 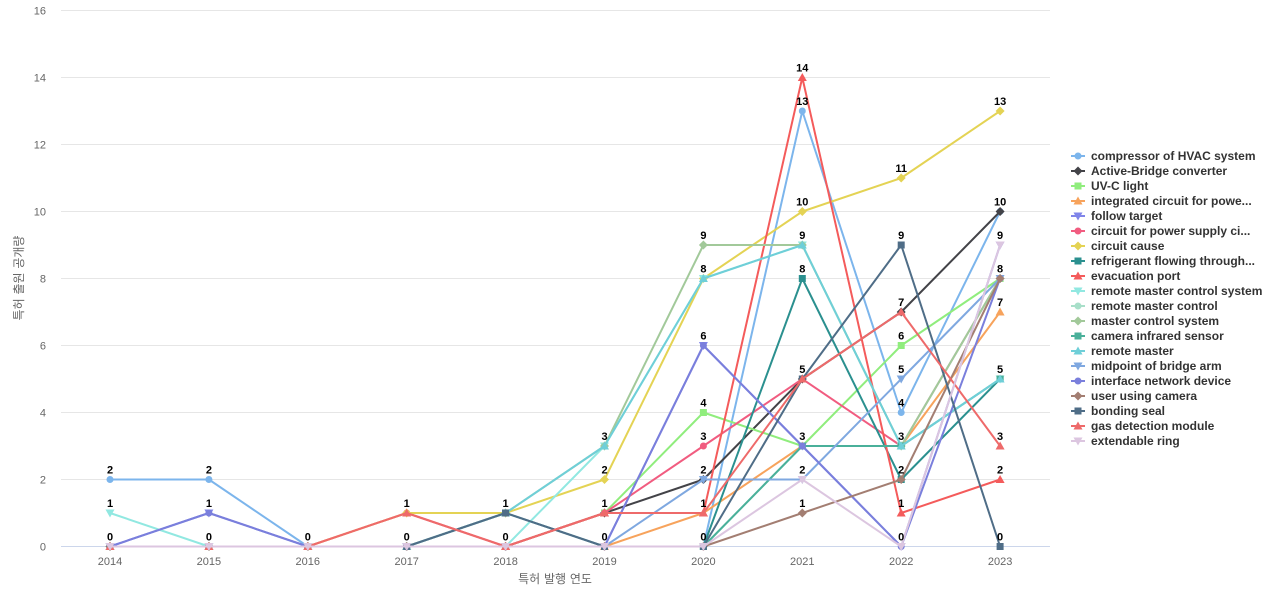 I want to click on legend-item: gas detection module, so click(x=1143, y=426).